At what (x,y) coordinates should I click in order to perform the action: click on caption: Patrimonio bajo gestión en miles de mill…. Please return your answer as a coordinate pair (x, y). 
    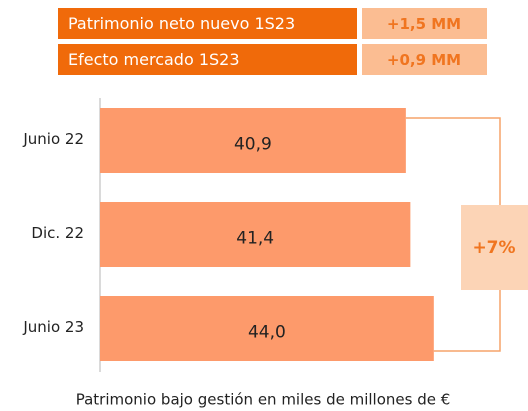
    Looking at the image, I should click on (263, 400).